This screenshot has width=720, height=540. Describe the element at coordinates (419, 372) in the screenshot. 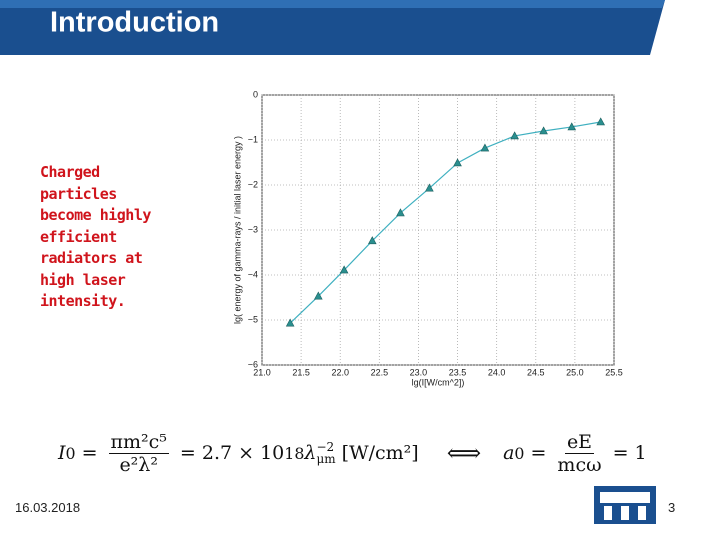

I see `x-tick-label: 23.0` at that location.